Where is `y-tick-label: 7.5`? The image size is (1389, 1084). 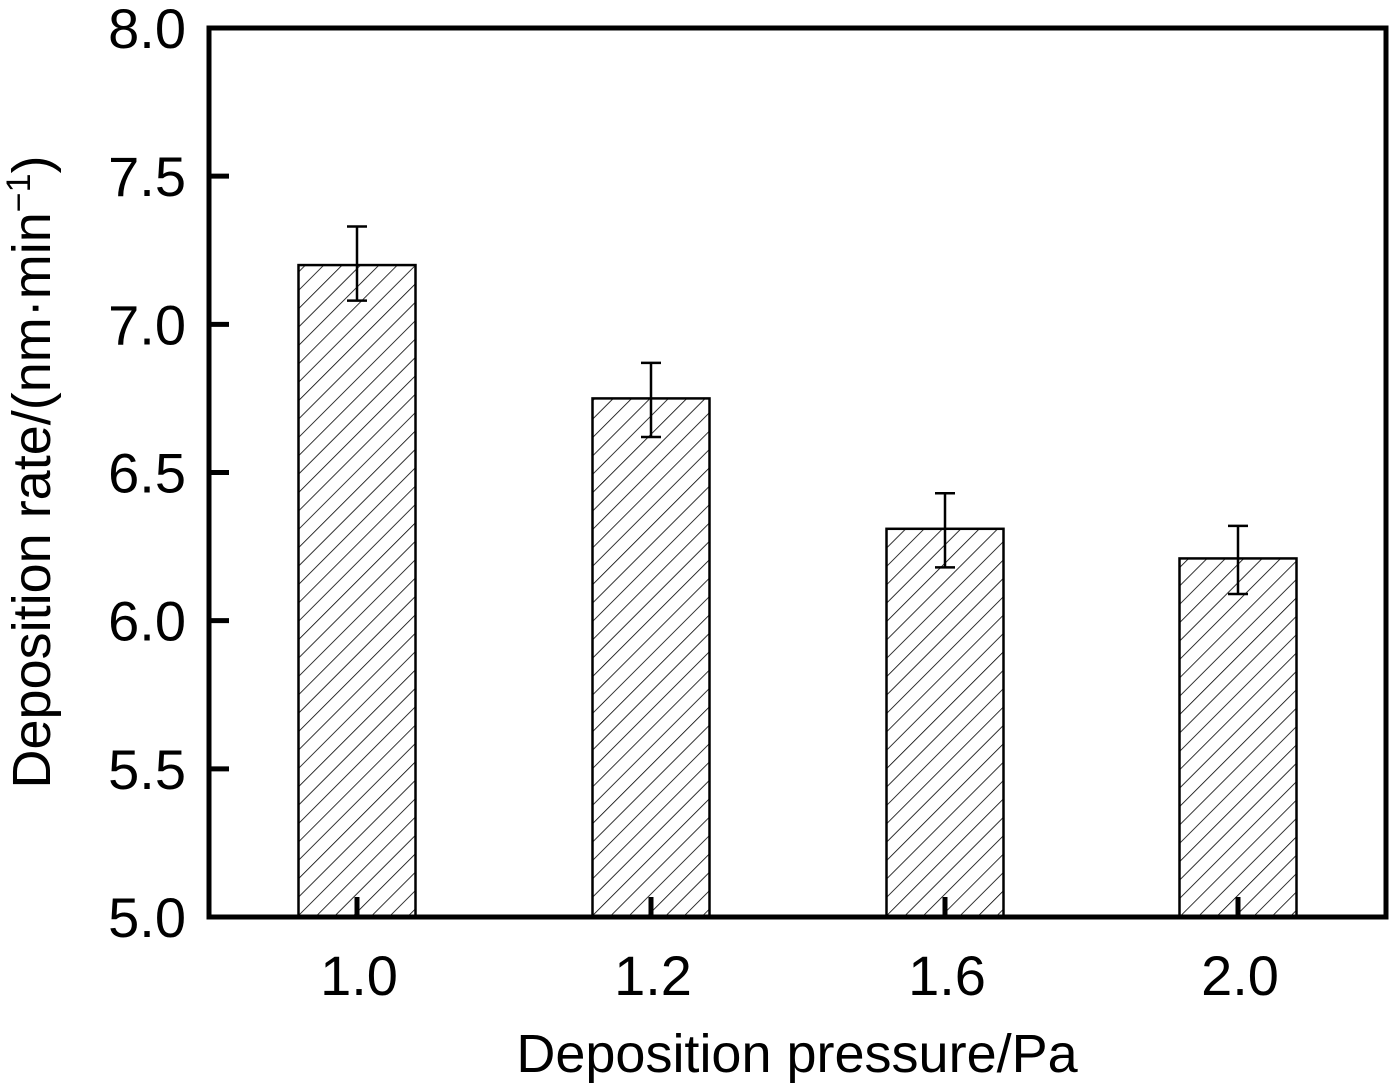
y-tick-label: 7.5 is located at coordinates (147, 176).